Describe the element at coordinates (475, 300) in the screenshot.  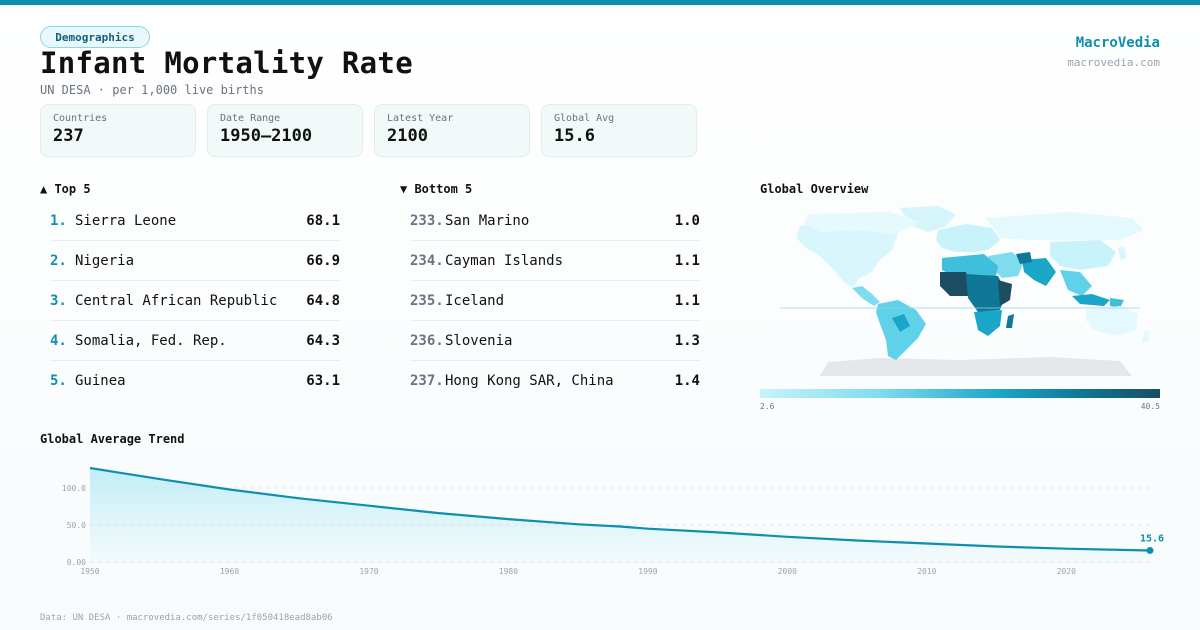
I see `country-name: Iceland` at that location.